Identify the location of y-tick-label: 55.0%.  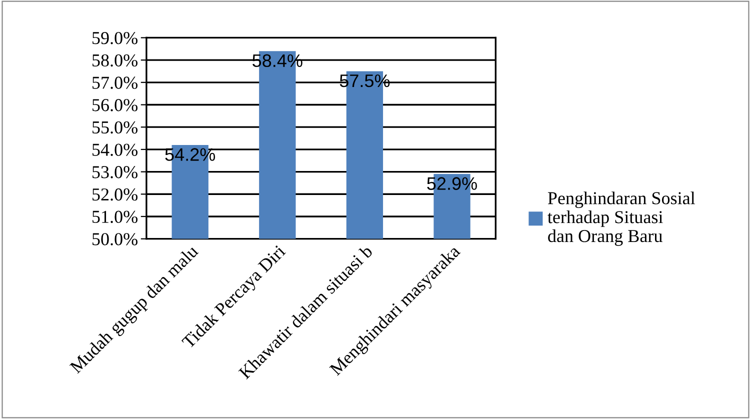
(115, 127).